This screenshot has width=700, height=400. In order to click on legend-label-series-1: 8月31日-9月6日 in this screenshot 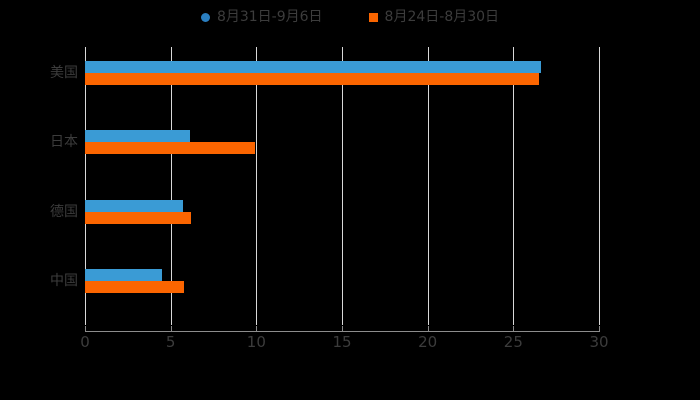, I will do `click(269, 17)`.